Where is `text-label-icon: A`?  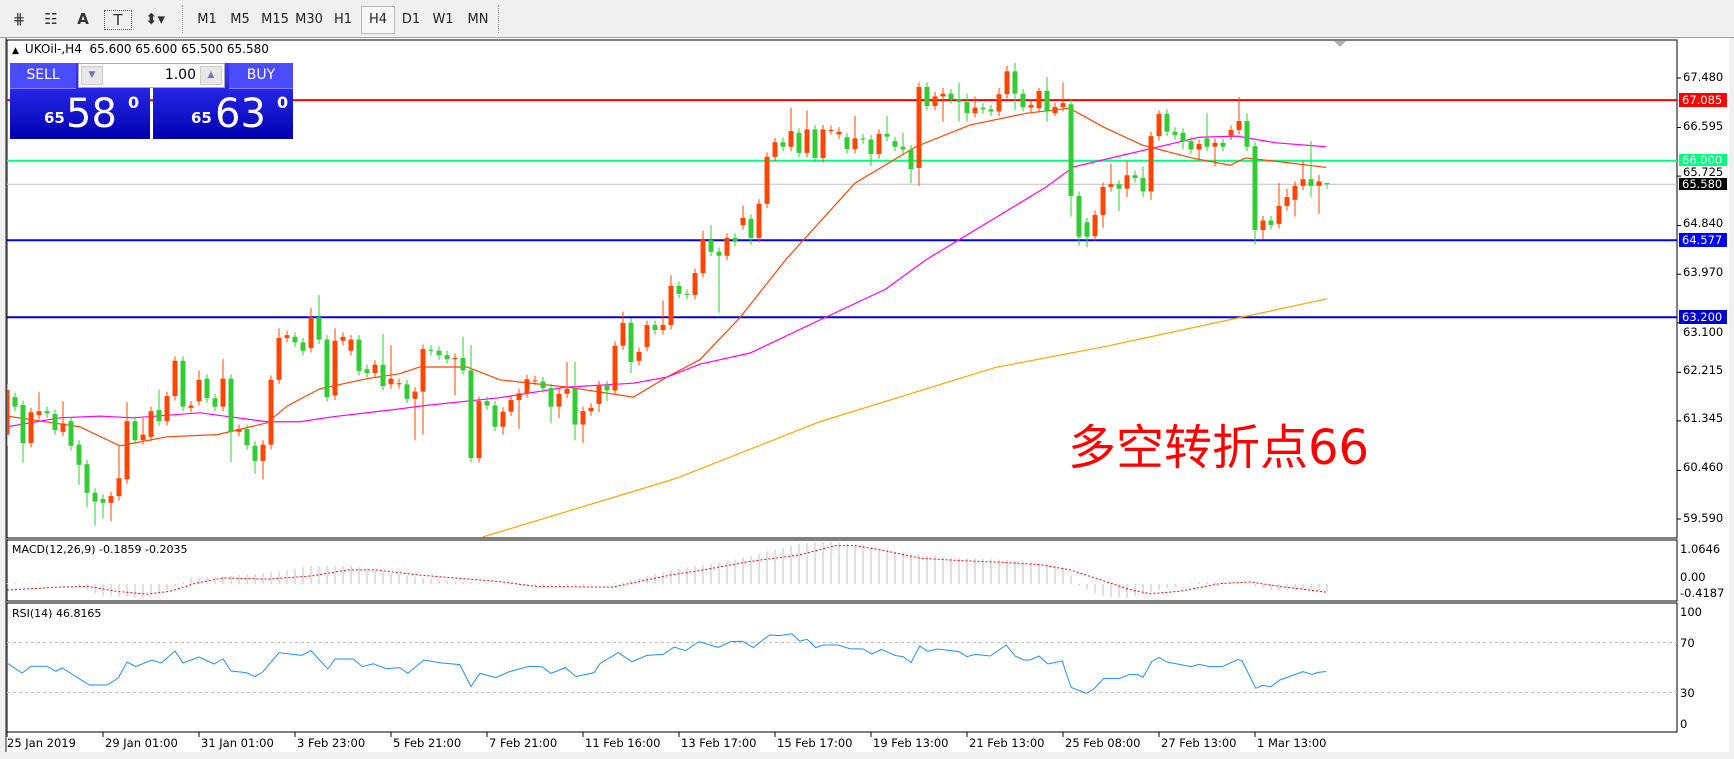 text-label-icon: A is located at coordinates (83, 19).